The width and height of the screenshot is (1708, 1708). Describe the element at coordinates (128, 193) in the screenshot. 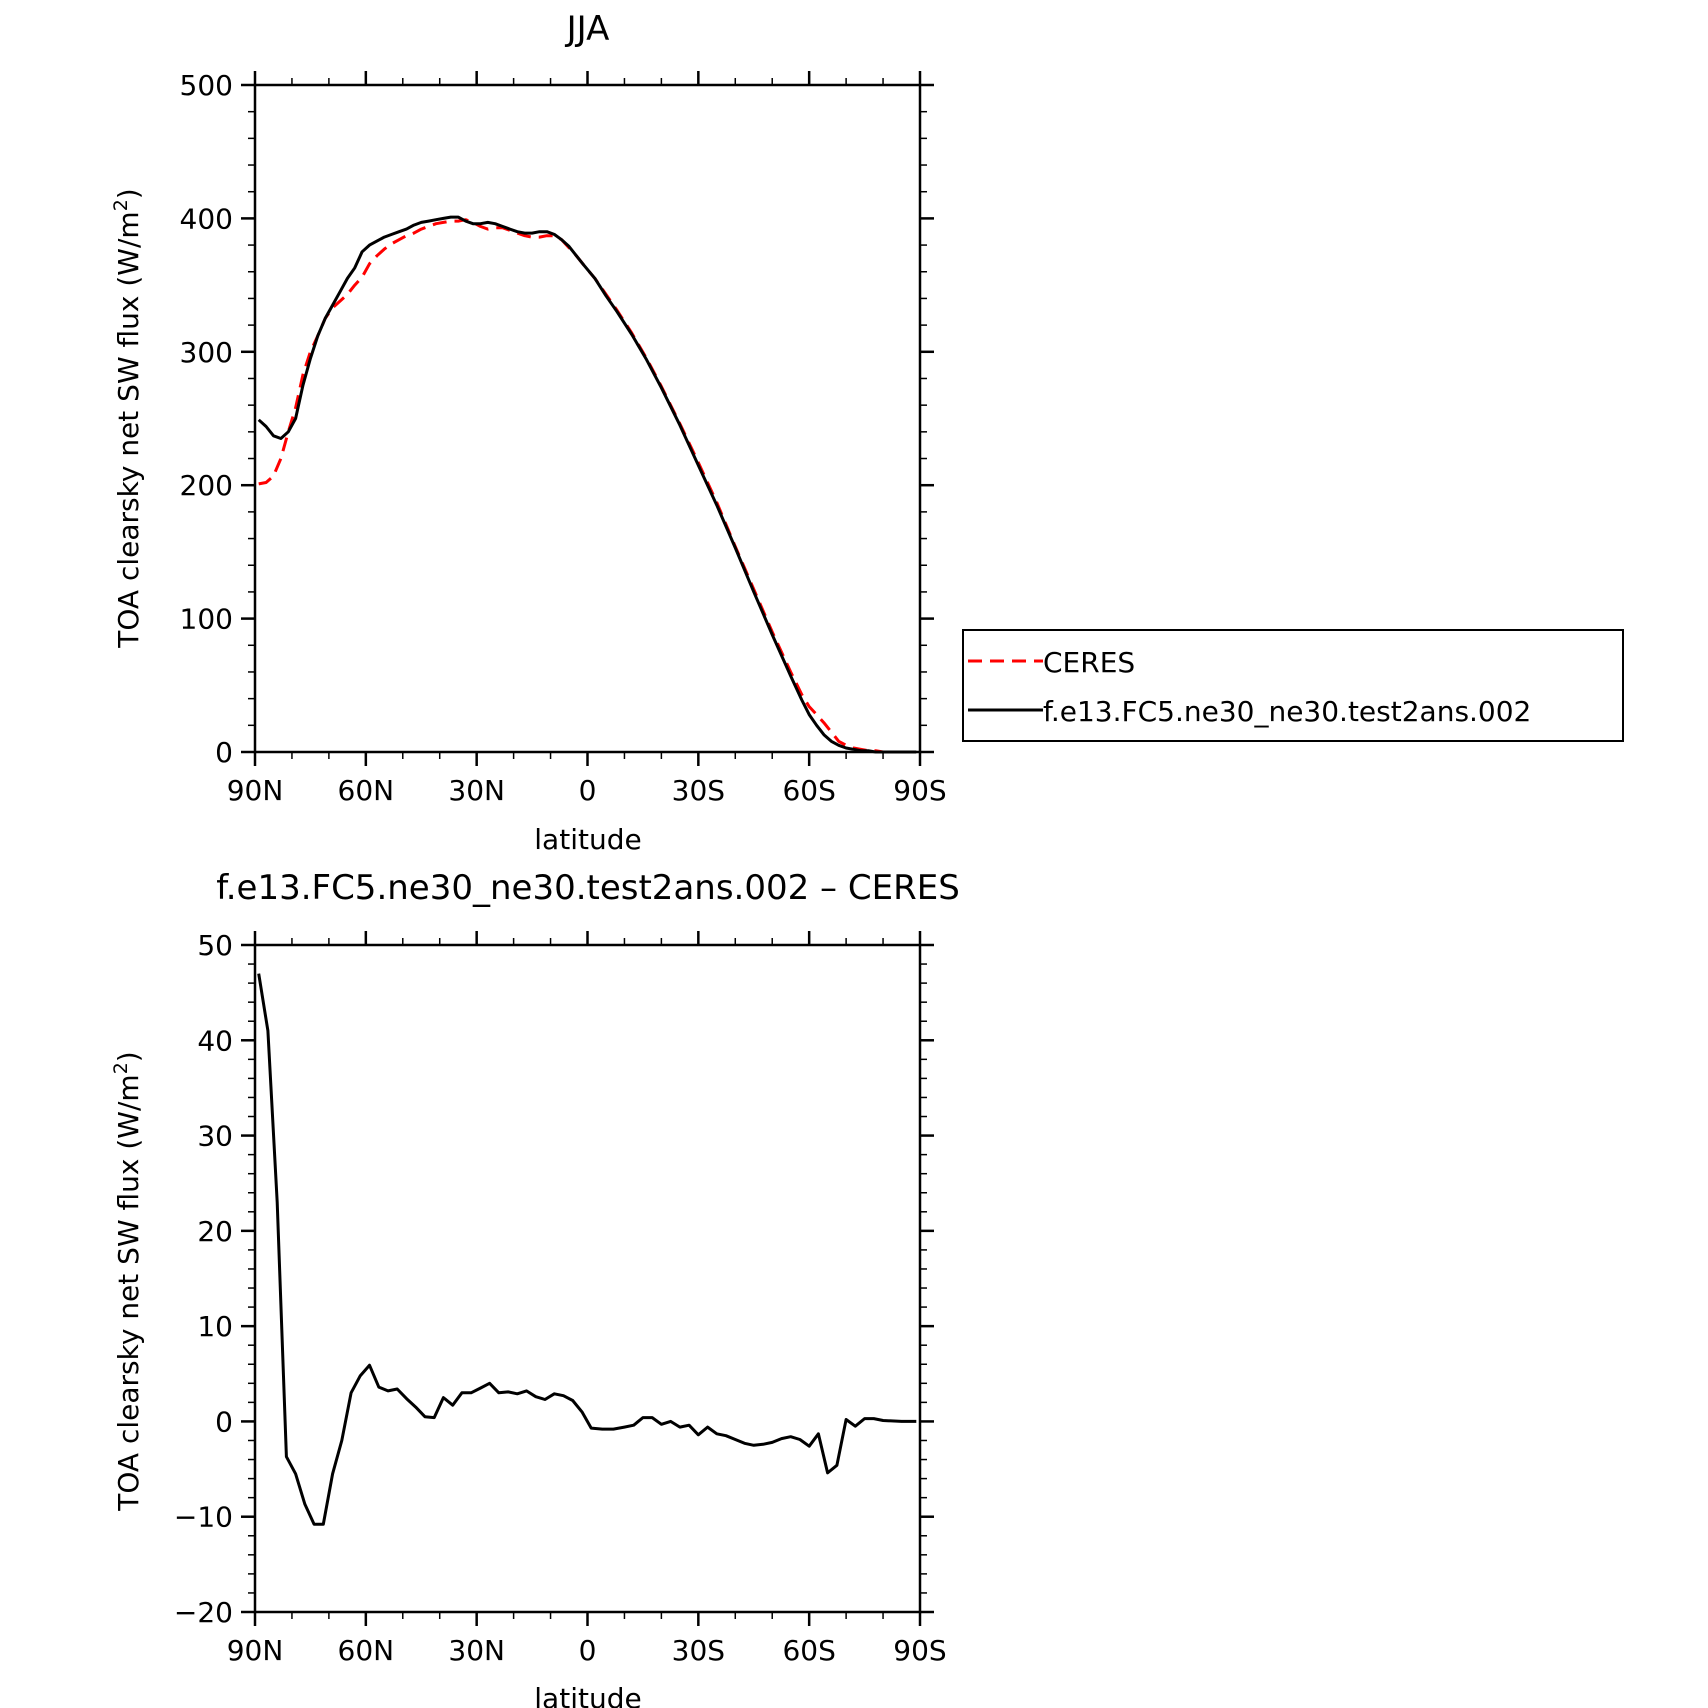

I see `top-y-axis-label-tail: )` at that location.